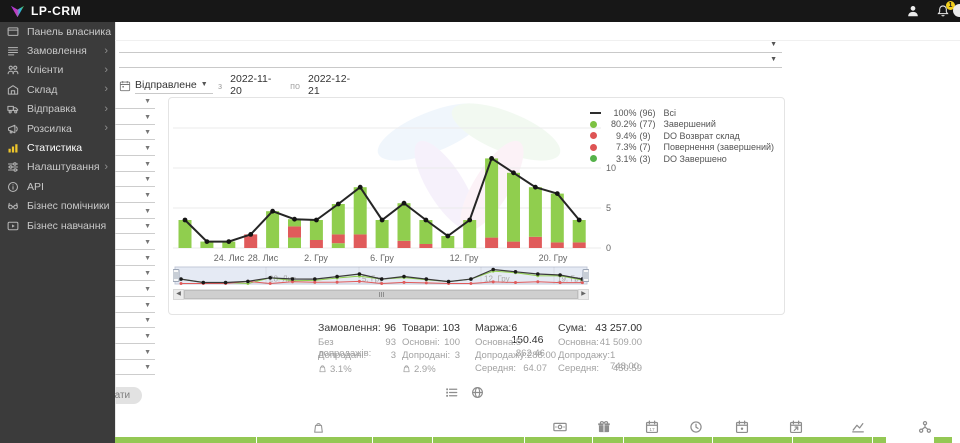 This screenshot has width=960, height=443. I want to click on user-icon, so click(913, 11).